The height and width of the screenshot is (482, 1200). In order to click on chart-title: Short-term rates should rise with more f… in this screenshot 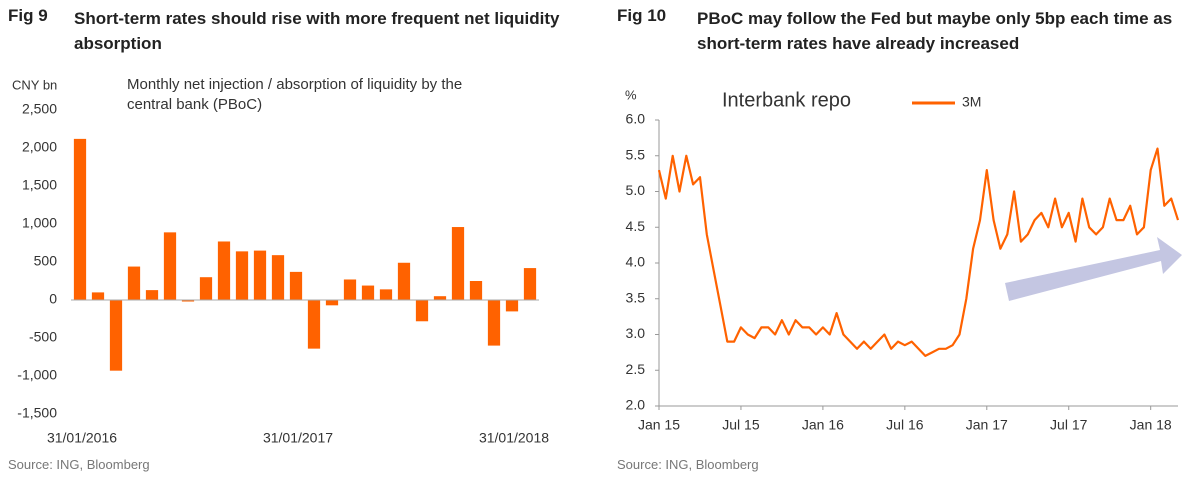, I will do `click(317, 31)`.